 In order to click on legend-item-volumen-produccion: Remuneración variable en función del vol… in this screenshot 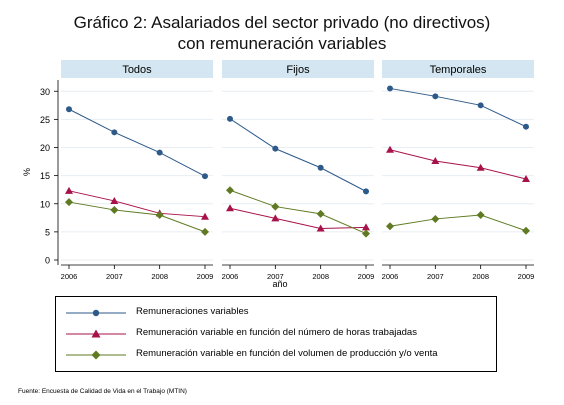, I will do `click(276, 355)`.